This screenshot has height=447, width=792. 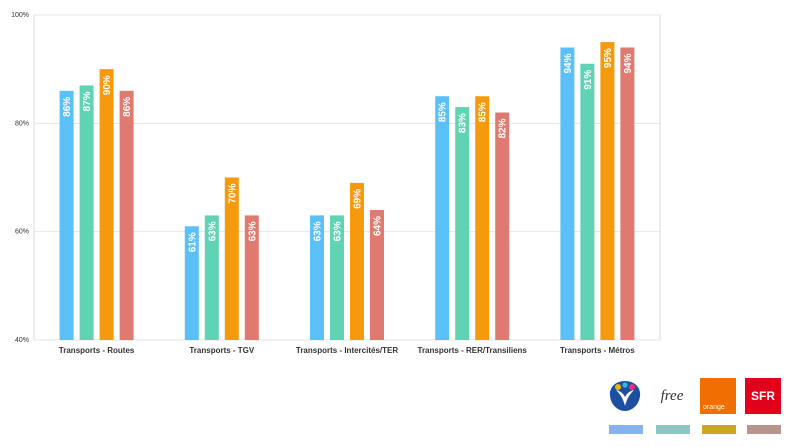 What do you see at coordinates (378, 226) in the screenshot?
I see `bar-value-label: 64%` at bounding box center [378, 226].